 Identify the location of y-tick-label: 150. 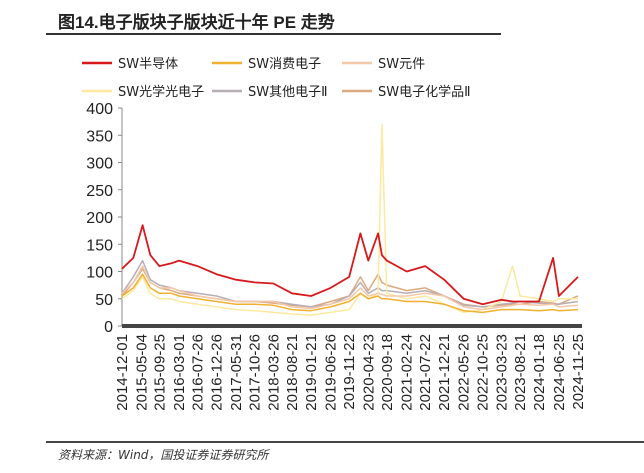
(99, 245).